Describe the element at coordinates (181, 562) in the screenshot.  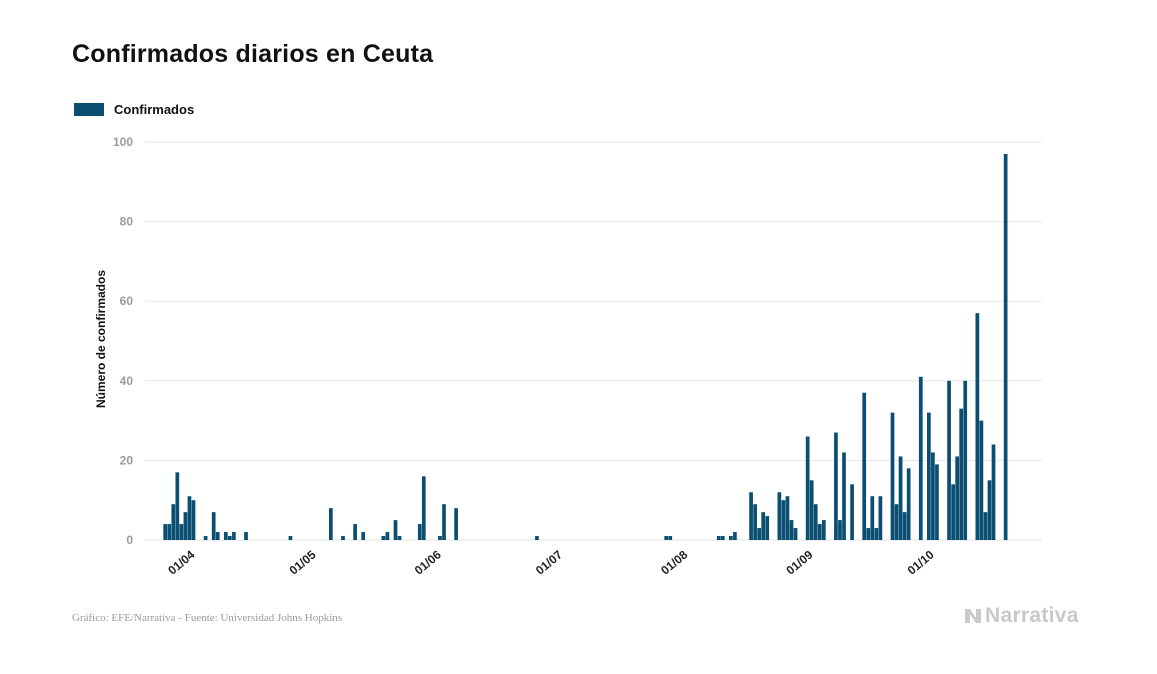
I see `x-tick-label: 01/04` at that location.